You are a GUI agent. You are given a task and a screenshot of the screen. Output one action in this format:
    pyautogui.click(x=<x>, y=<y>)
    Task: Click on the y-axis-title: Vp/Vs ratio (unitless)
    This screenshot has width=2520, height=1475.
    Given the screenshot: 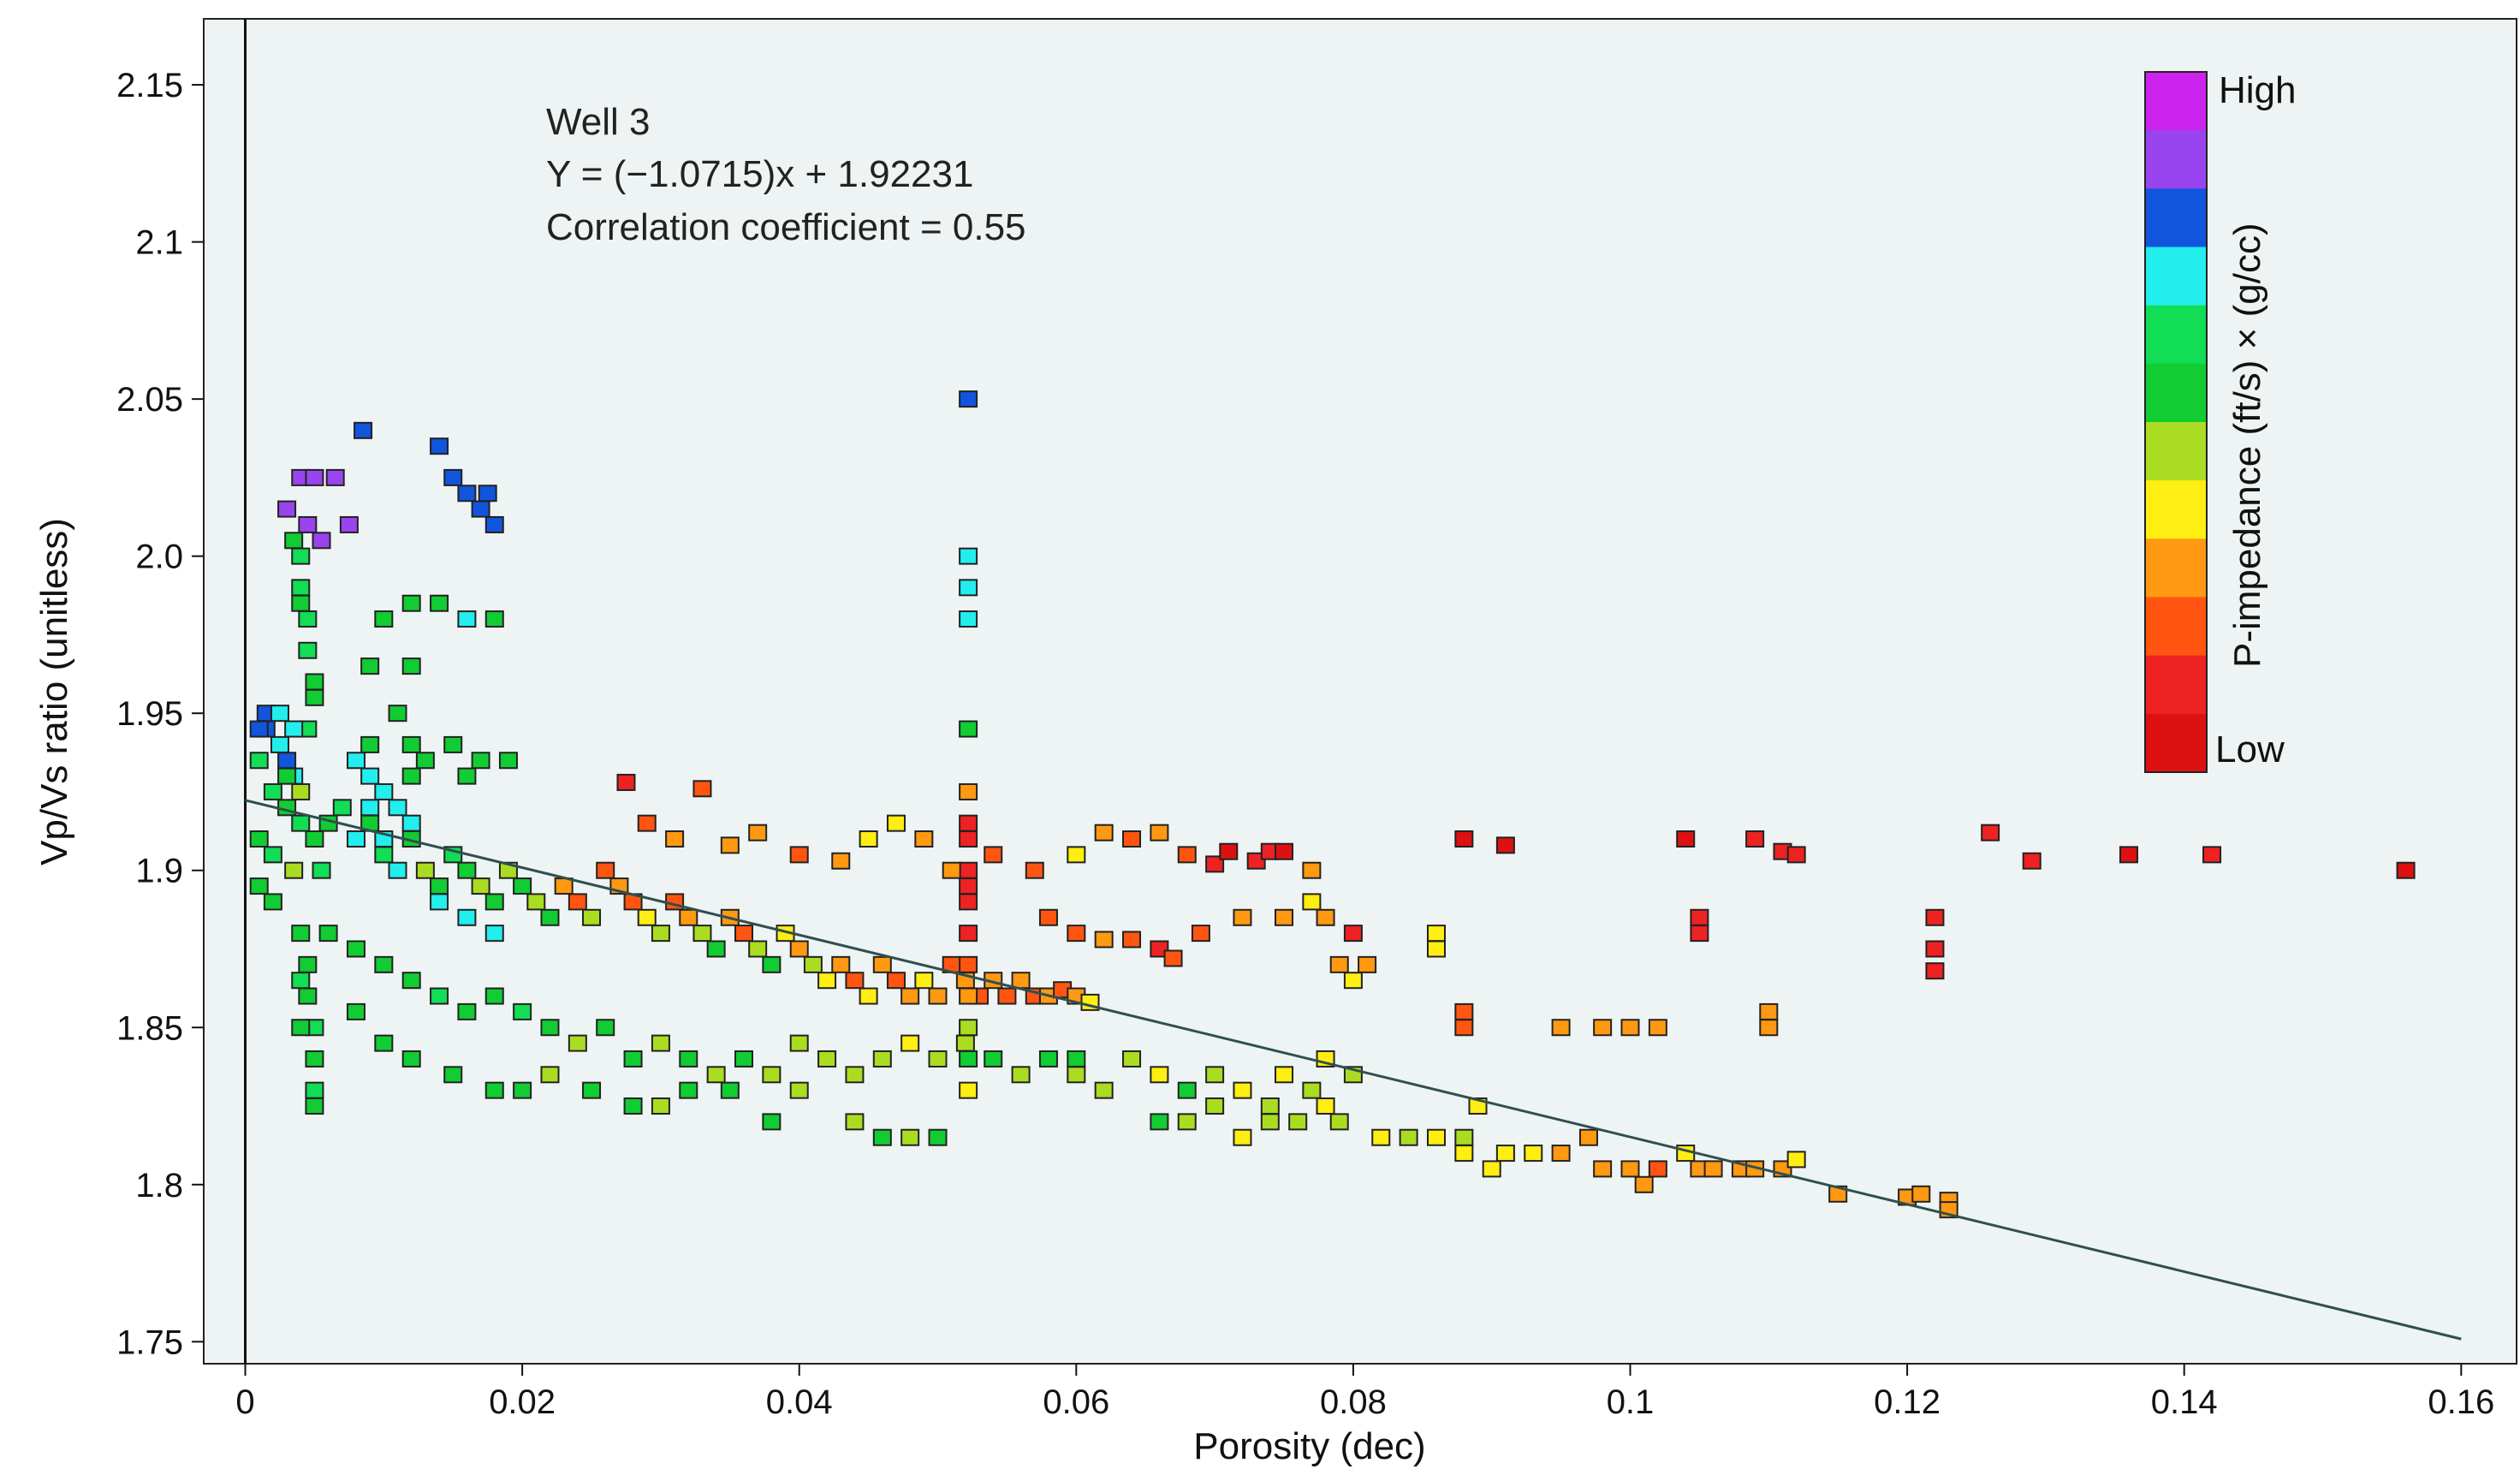 What is the action you would take?
    pyautogui.click(x=54, y=691)
    